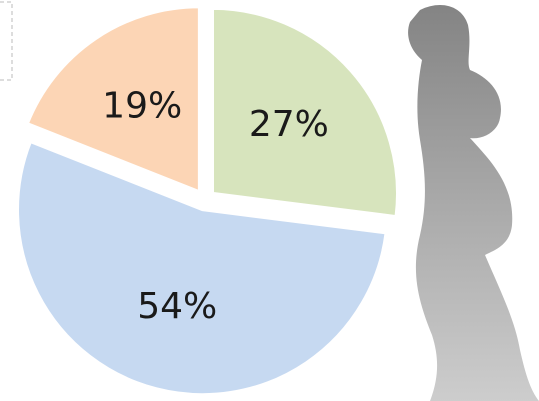 The image size is (539, 401). I want to click on data-label: 54%, so click(177, 306).